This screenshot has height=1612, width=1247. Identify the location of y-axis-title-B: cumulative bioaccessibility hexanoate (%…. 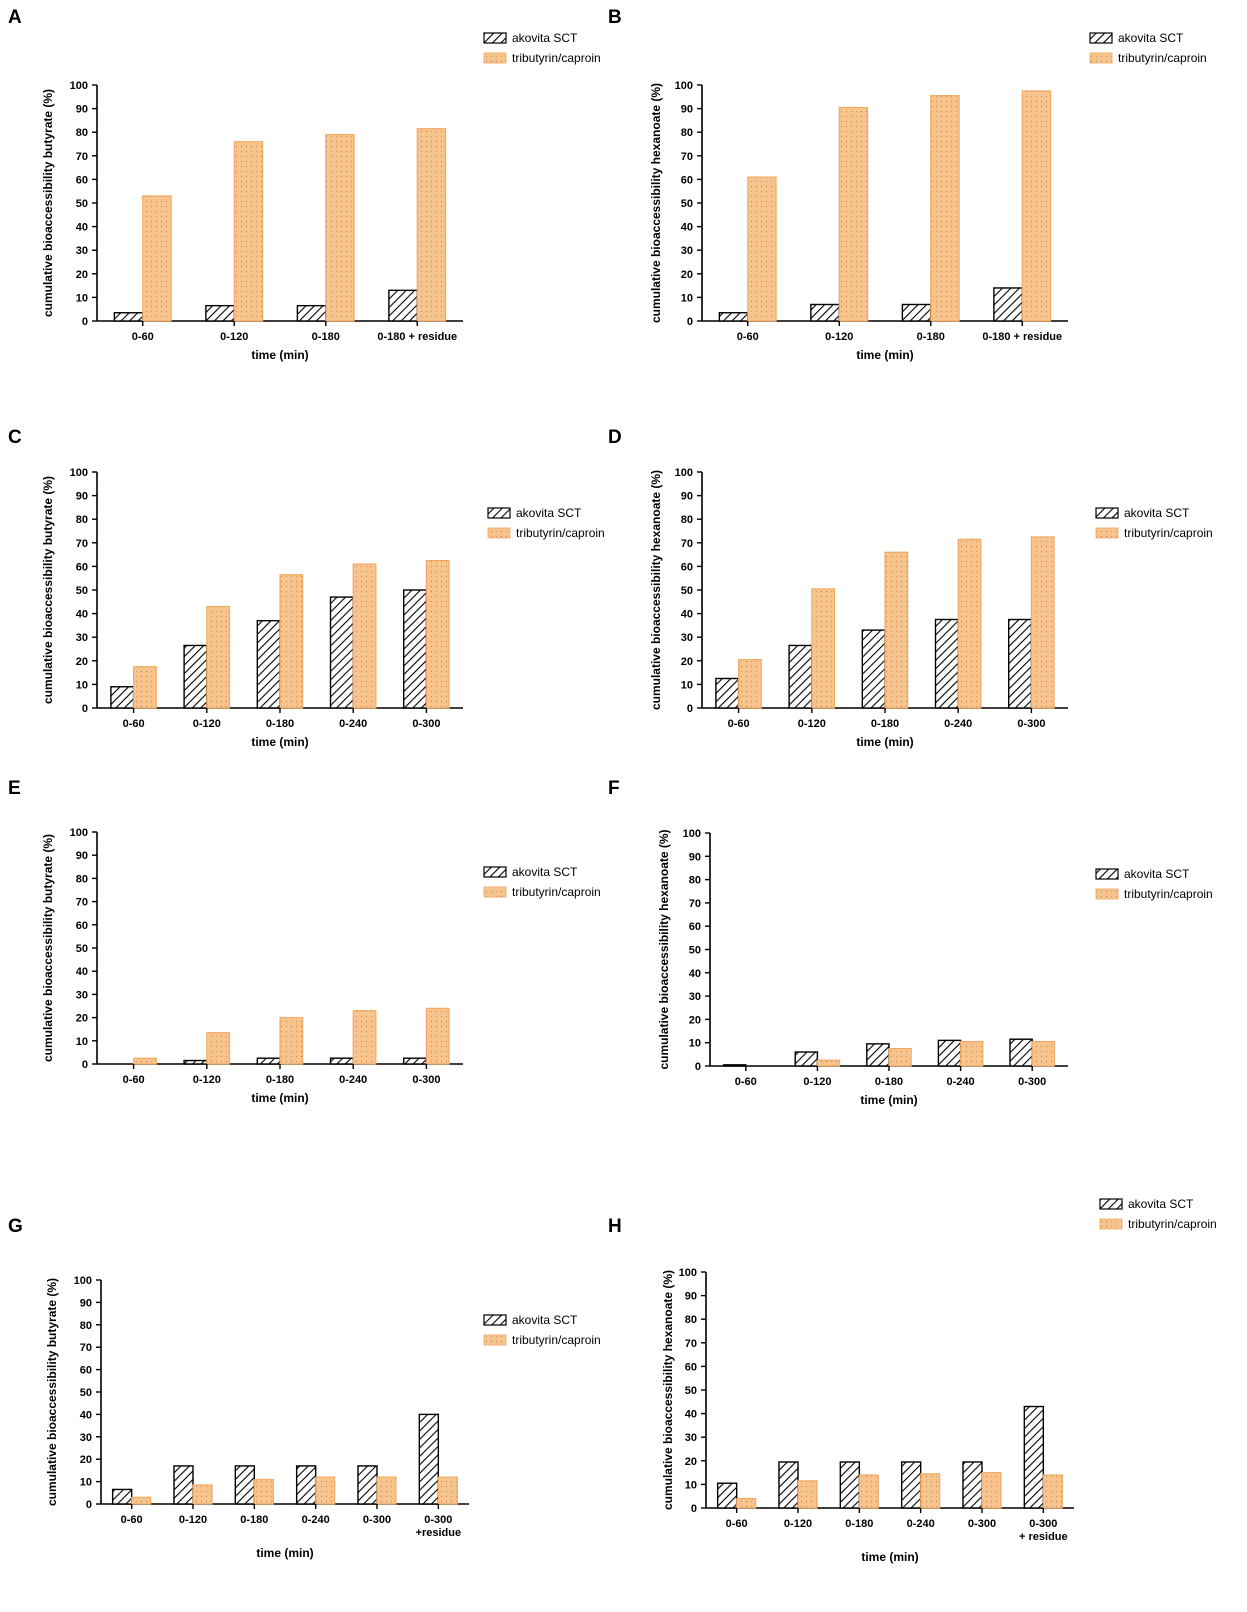
(656, 203).